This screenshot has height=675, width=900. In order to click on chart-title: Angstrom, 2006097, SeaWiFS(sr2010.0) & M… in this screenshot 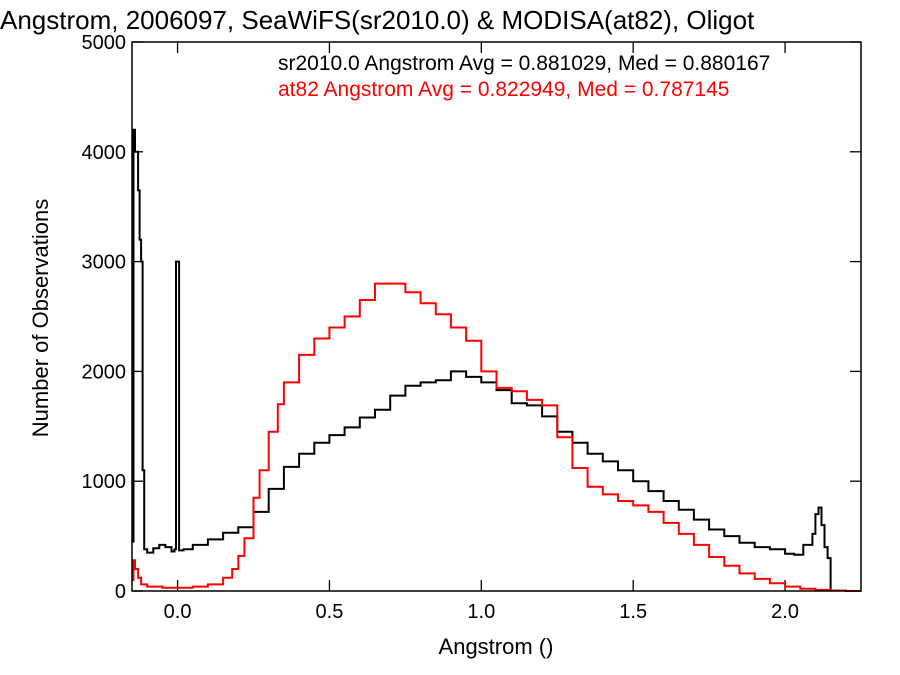, I will do `click(377, 20)`.